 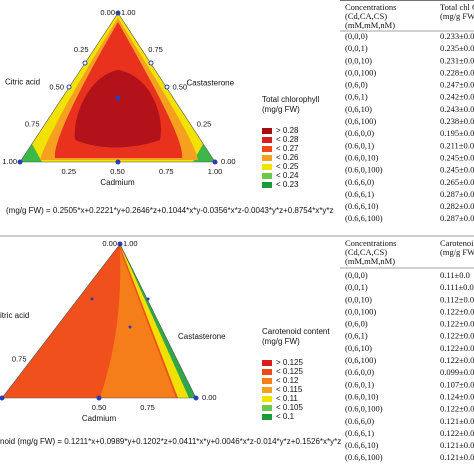 What do you see at coordinates (287, 130) in the screenshot?
I see `legend-item: > 0.28` at bounding box center [287, 130].